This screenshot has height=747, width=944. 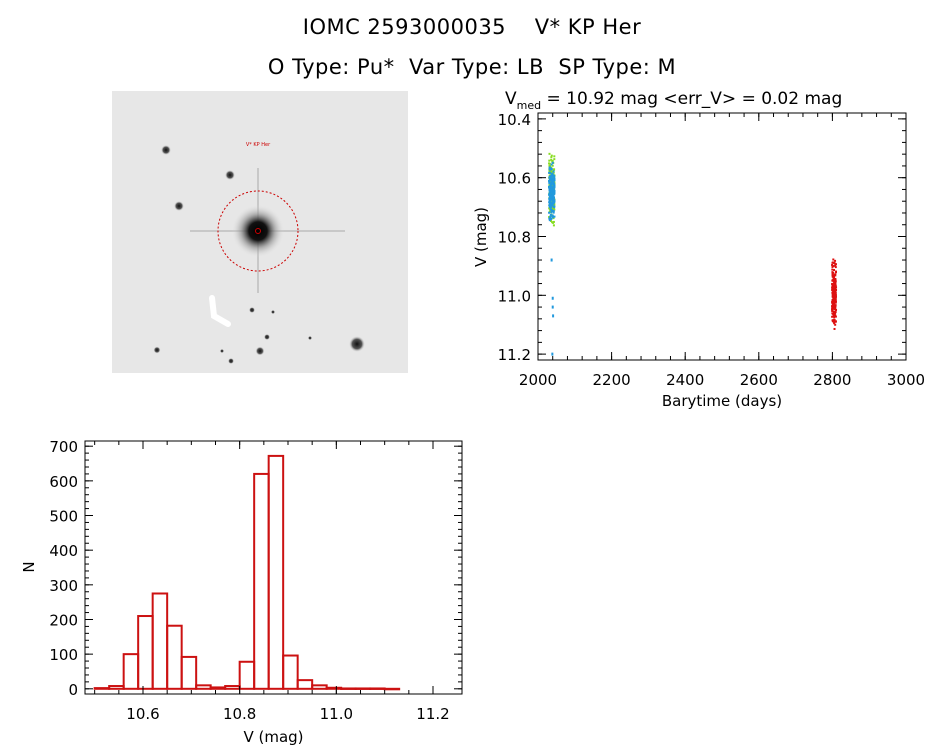 What do you see at coordinates (142, 714) in the screenshot?
I see `x-tick-label: 10.6` at bounding box center [142, 714].